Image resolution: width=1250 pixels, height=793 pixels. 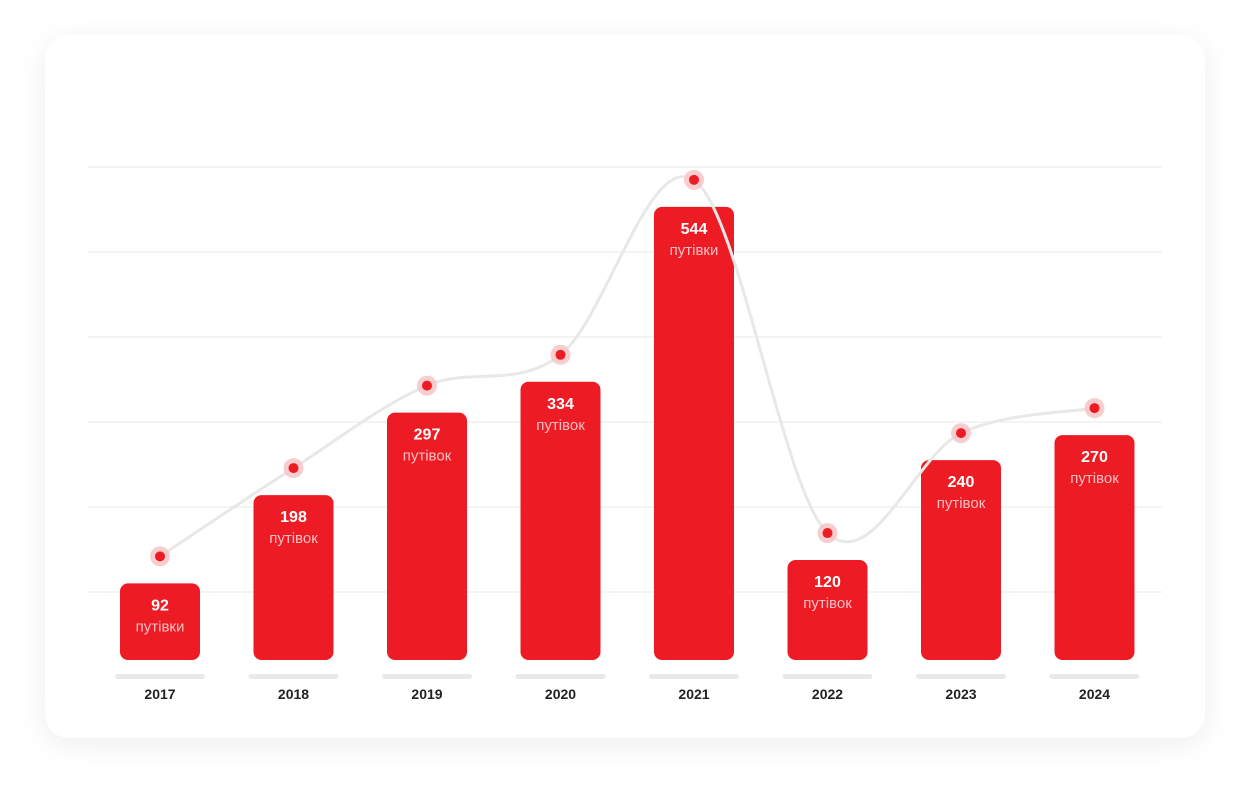 What do you see at coordinates (293, 694) in the screenshot?
I see `tick-label-2018: 2018` at bounding box center [293, 694].